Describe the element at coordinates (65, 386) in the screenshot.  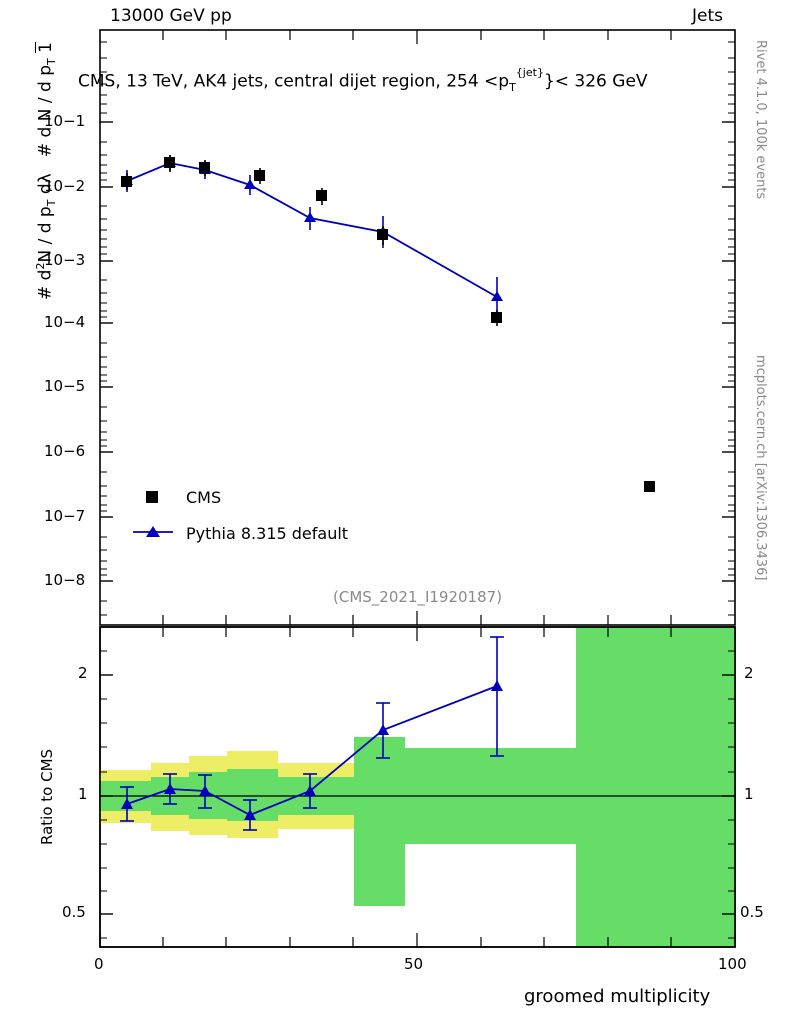
I see `ytick-label-4: 10−5` at that location.